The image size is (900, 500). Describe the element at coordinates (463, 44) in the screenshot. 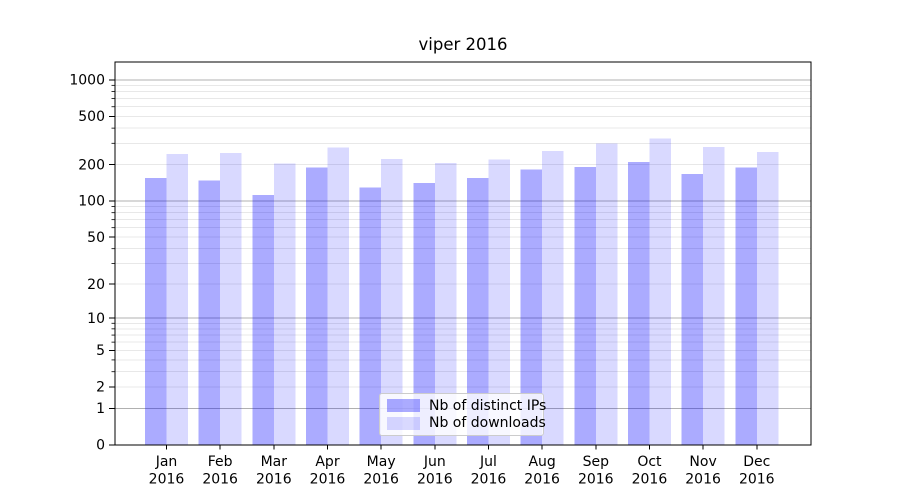

I see `chart-title: viper 2016` at that location.